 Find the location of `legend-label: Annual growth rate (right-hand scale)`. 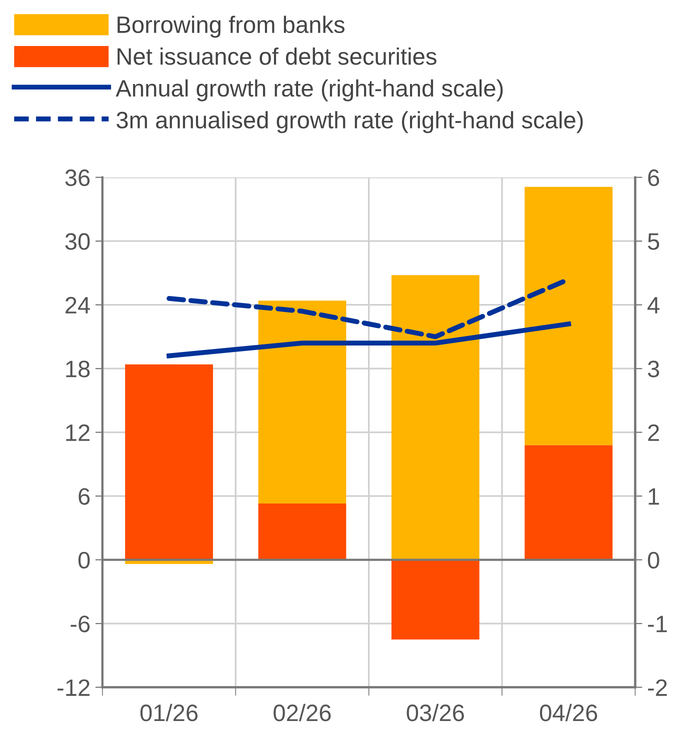

legend-label: Annual growth rate (right-hand scale) is located at coordinates (309, 90).